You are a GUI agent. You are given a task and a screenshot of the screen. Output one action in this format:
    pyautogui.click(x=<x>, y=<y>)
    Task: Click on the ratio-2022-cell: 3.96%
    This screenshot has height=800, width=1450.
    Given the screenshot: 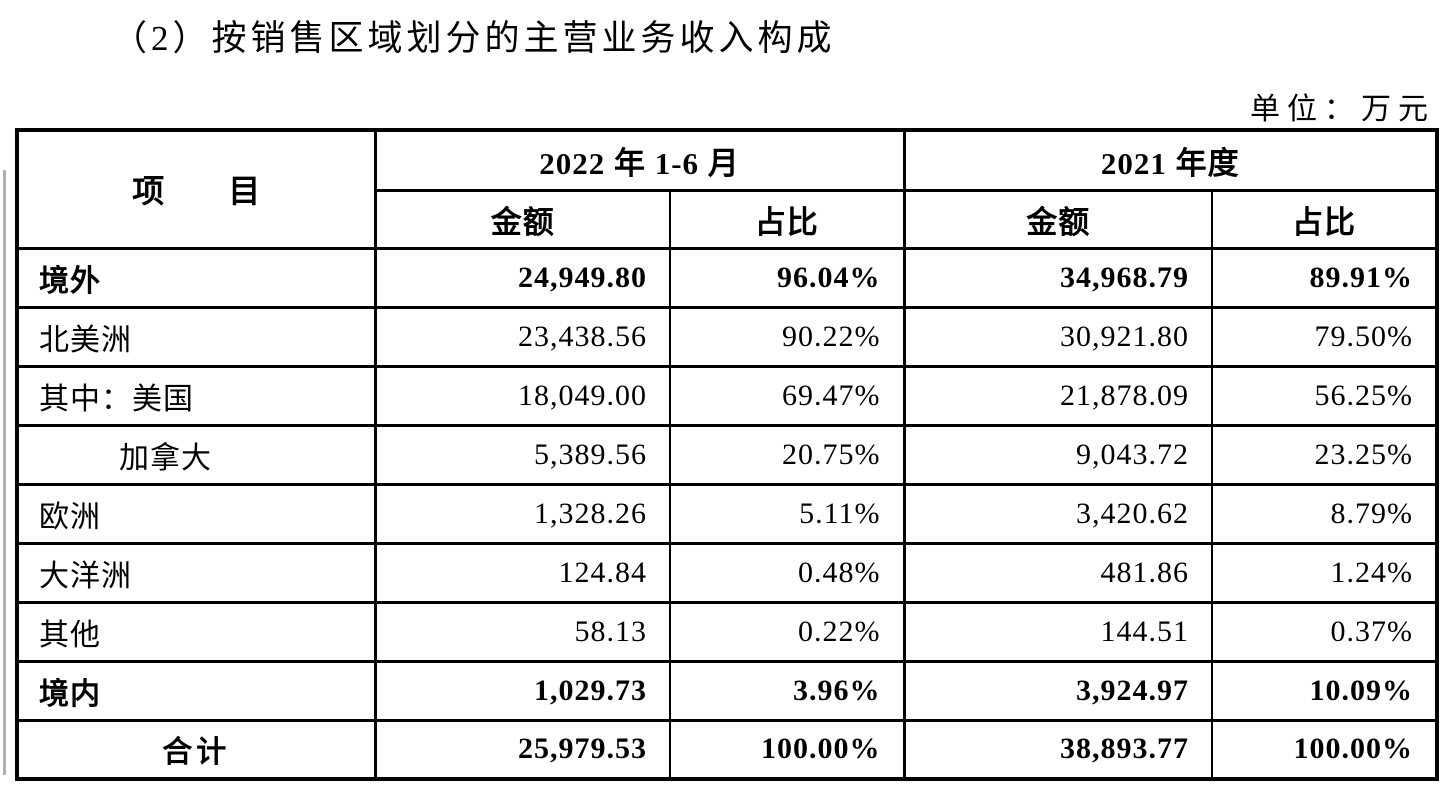 What is the action you would take?
    pyautogui.click(x=787, y=690)
    